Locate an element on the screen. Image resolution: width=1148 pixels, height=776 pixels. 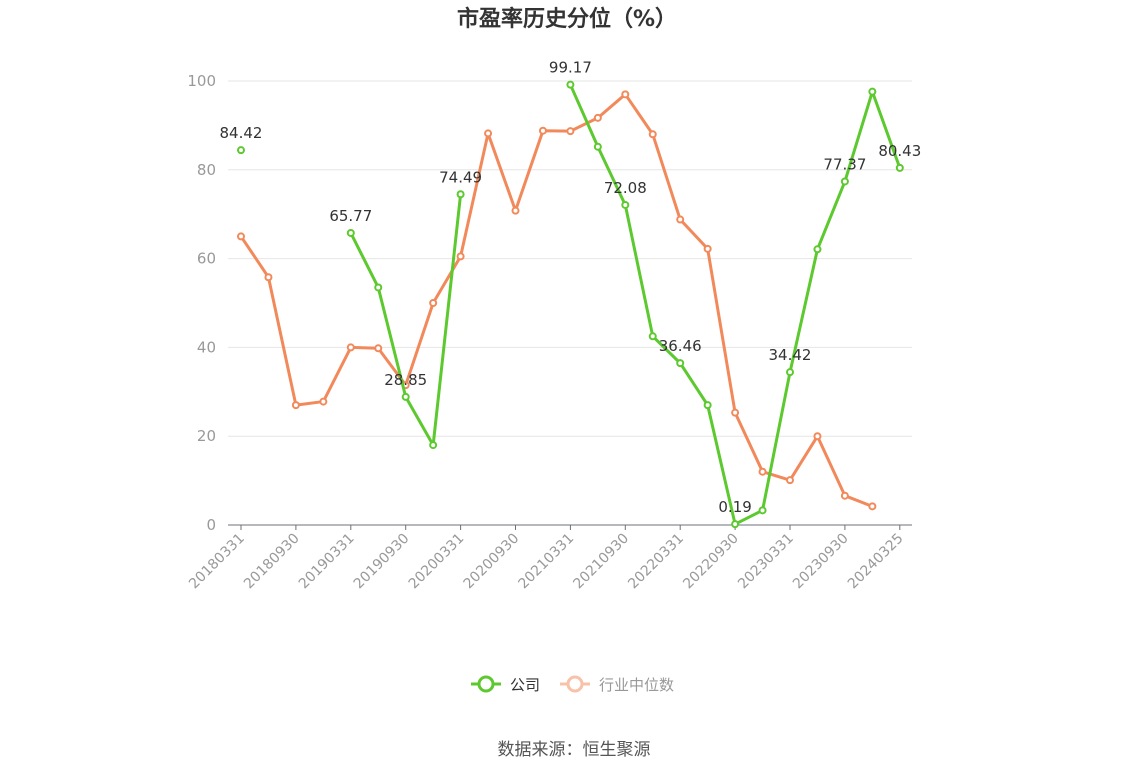
data-label: 99.17 is located at coordinates (570, 68).